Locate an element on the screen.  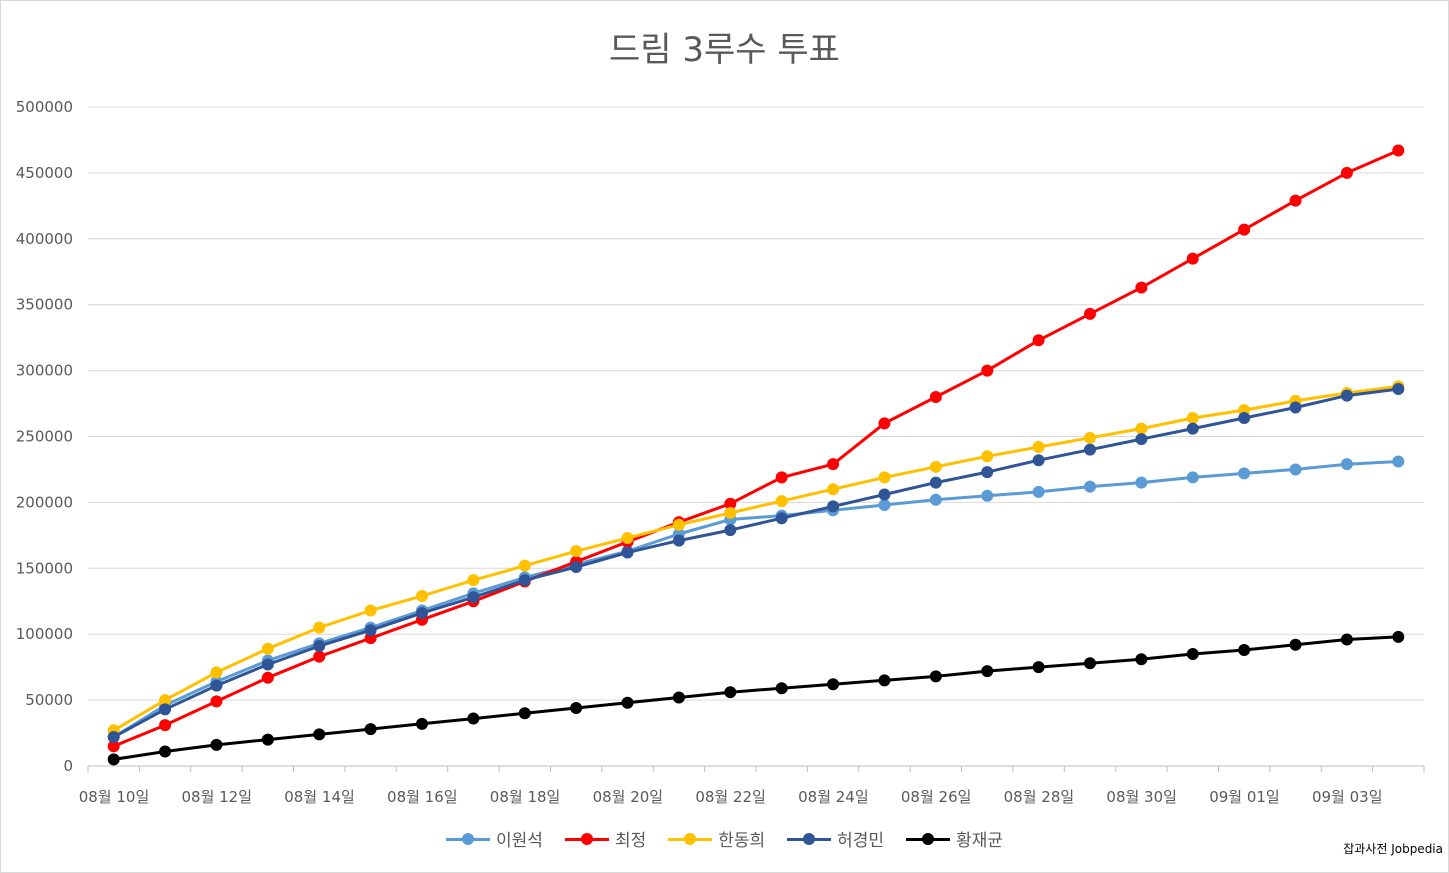
legend-label: 이원석 is located at coordinates (519, 841).